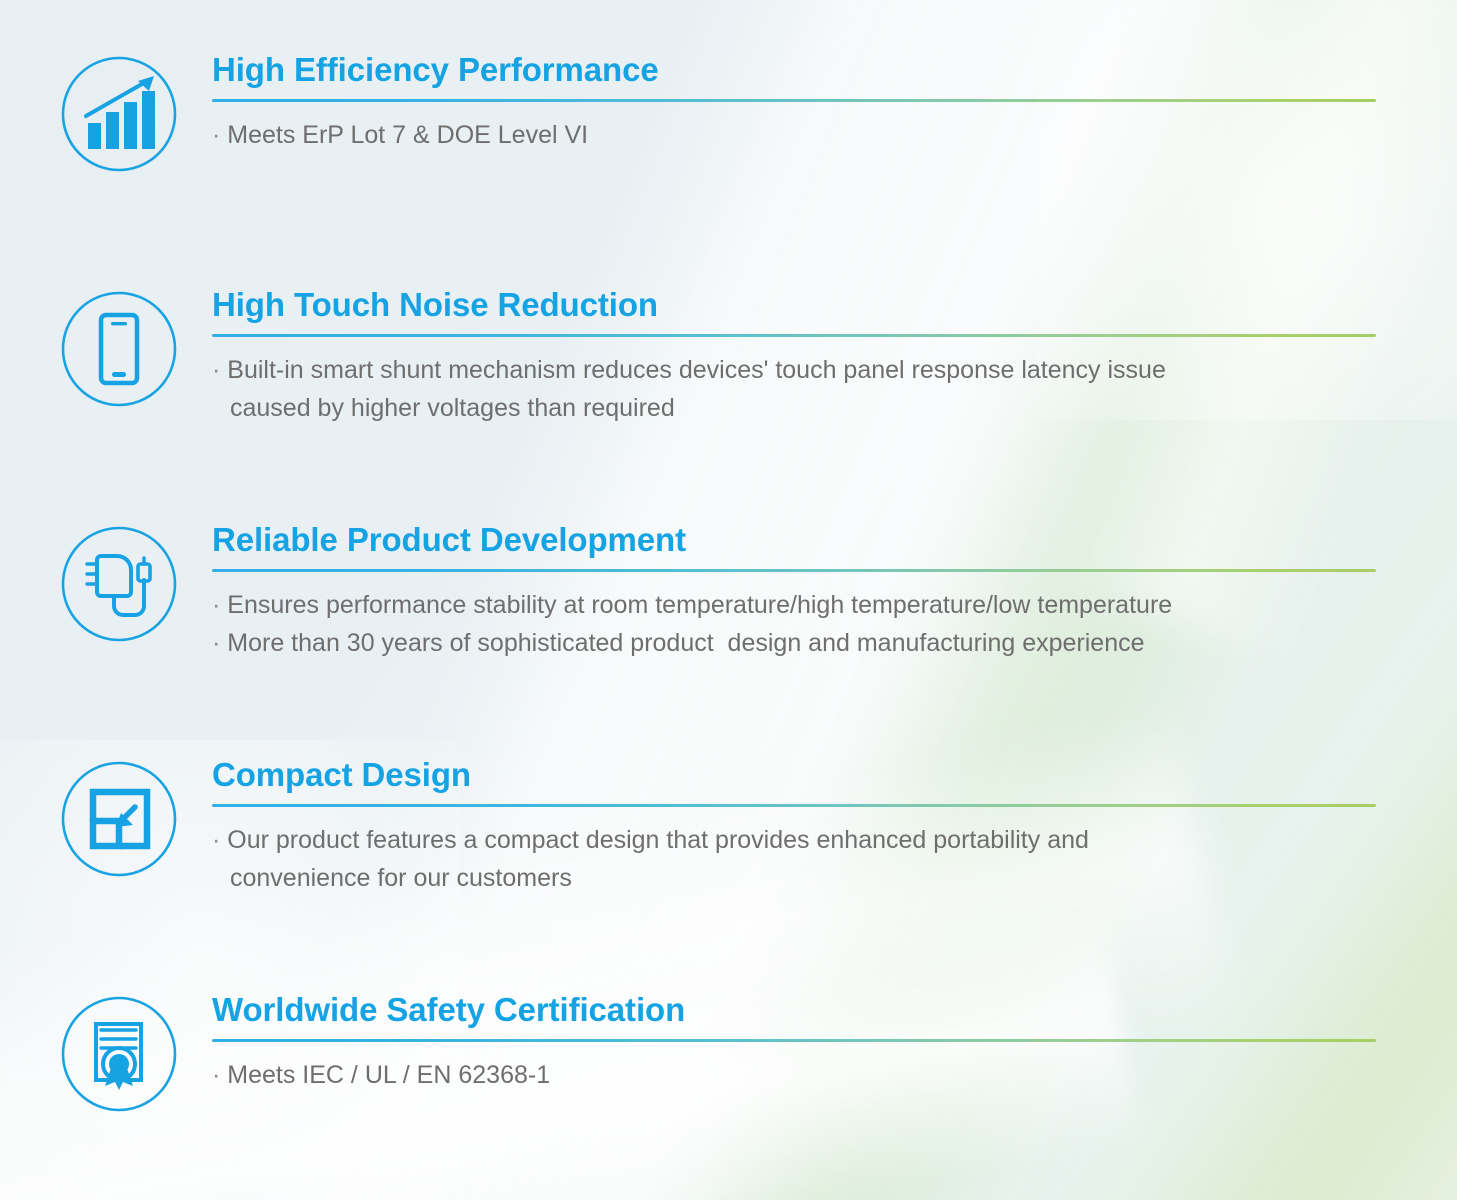 This screenshot has width=1457, height=1200. Describe the element at coordinates (452, 408) in the screenshot. I see `feature-bullet-continuation: caused by higher voltages than required` at that location.